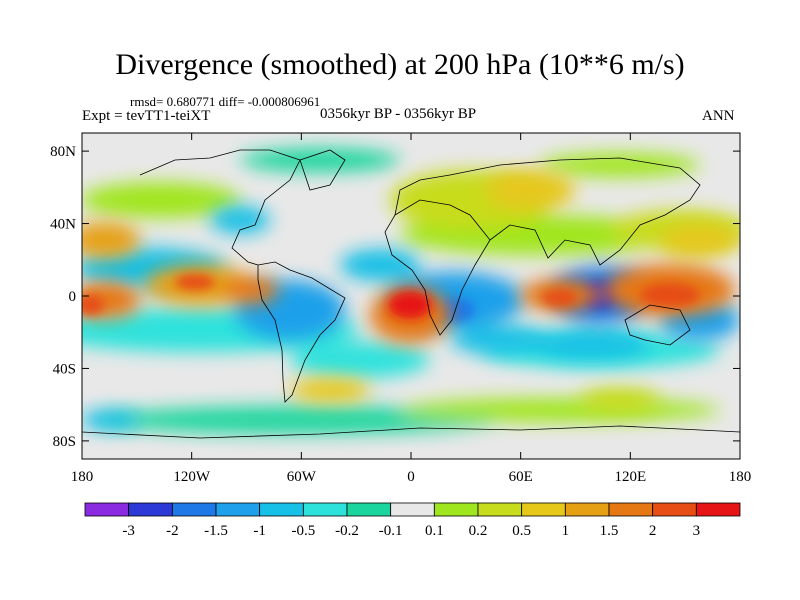  What do you see at coordinates (566, 531) in the screenshot?
I see `colorbar-label: 1` at bounding box center [566, 531].